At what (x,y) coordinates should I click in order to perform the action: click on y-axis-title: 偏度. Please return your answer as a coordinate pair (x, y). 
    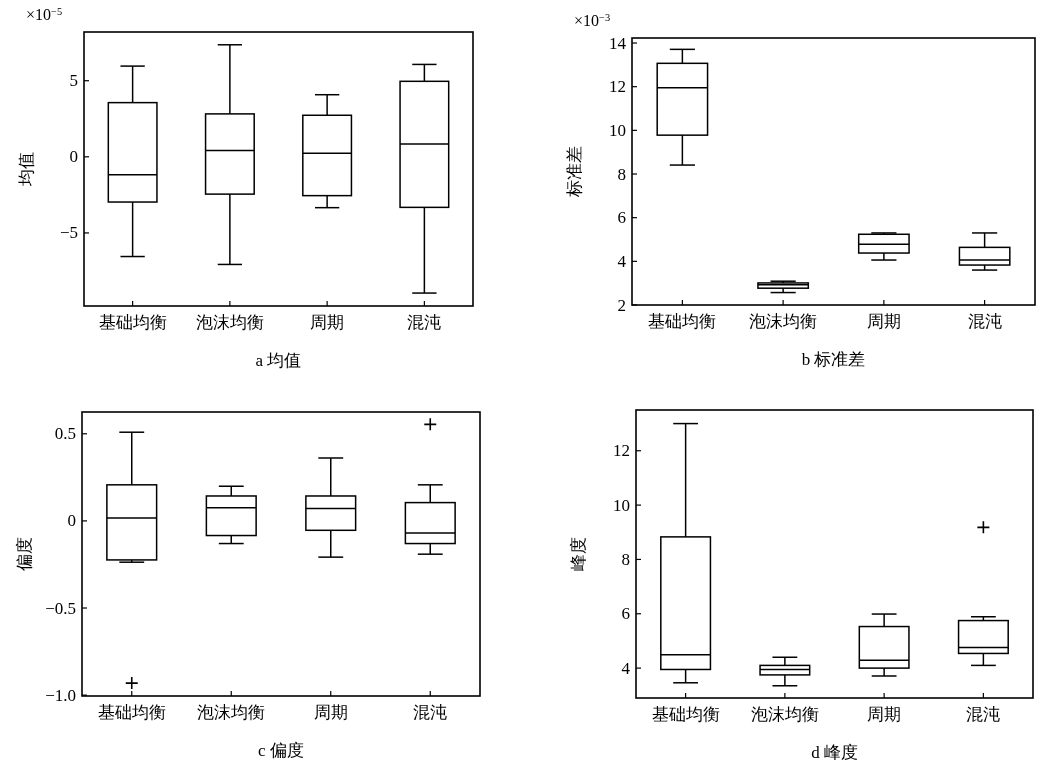
    Looking at the image, I should click on (24, 554).